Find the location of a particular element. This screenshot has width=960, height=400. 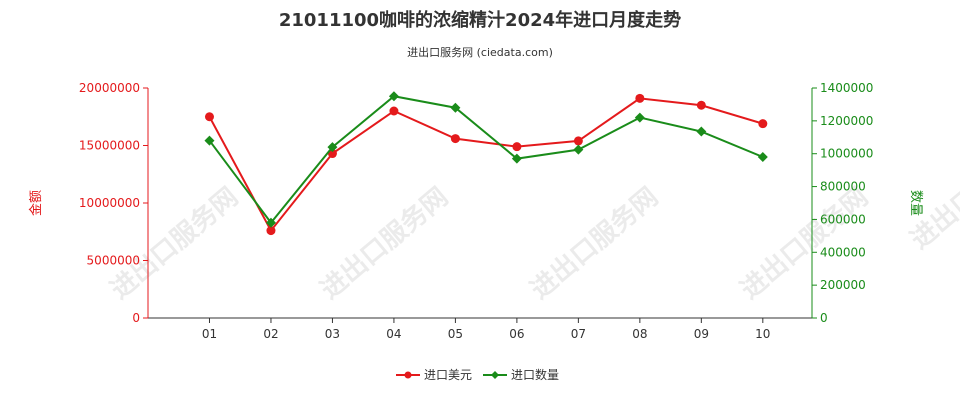

x-tick-label: 07 is located at coordinates (578, 334).